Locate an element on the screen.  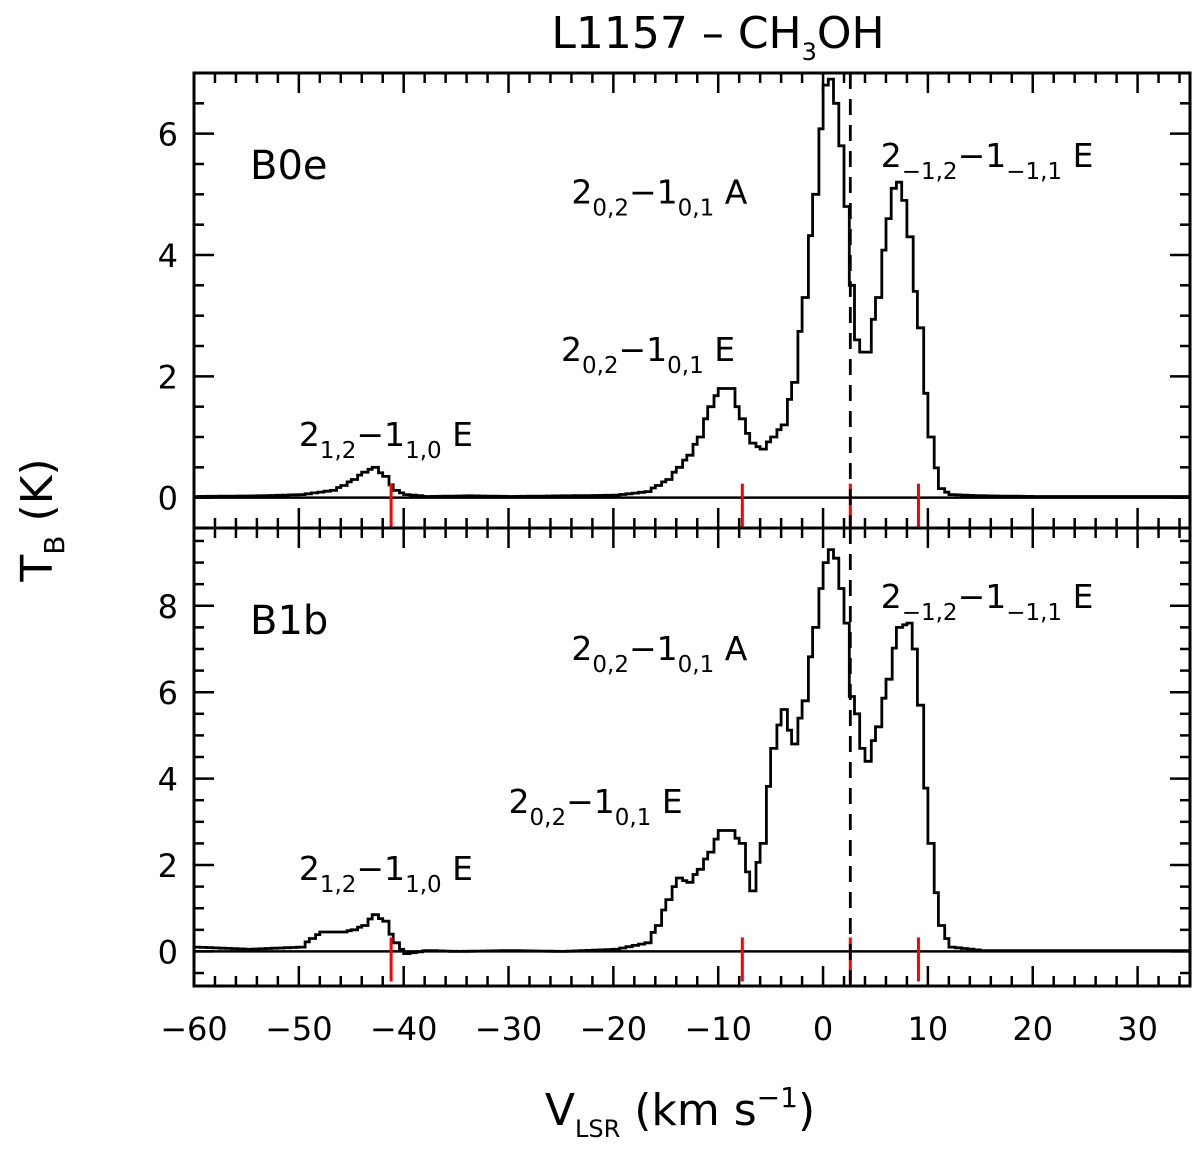
x-tick-label: 20 is located at coordinates (1032, 1029).